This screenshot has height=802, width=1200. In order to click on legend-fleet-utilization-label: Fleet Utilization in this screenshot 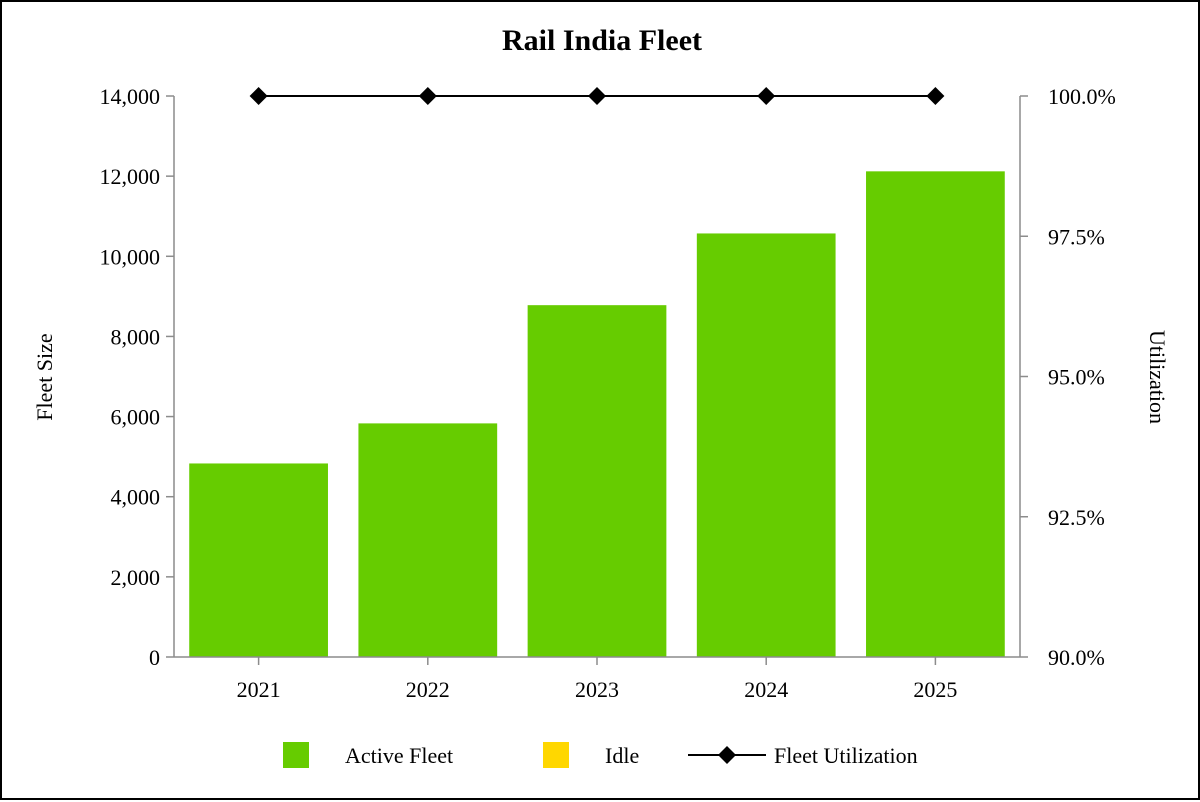, I will do `click(846, 755)`.